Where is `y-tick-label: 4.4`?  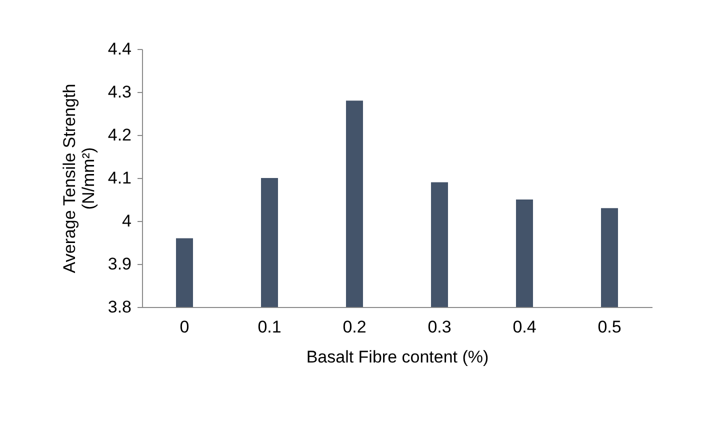
y-tick-label: 4.4 is located at coordinates (120, 49).